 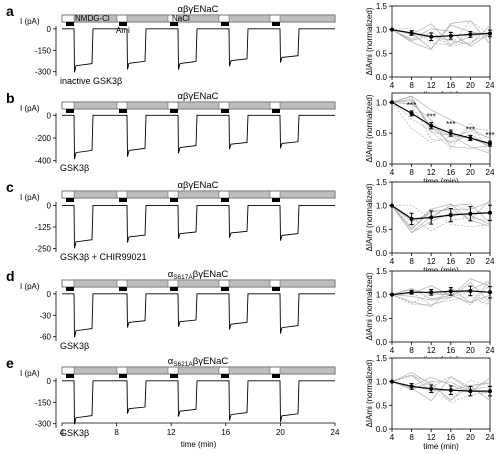 What do you see at coordinates (441, 446) in the screenshot?
I see `summary-xlabel: time (min)` at bounding box center [441, 446].